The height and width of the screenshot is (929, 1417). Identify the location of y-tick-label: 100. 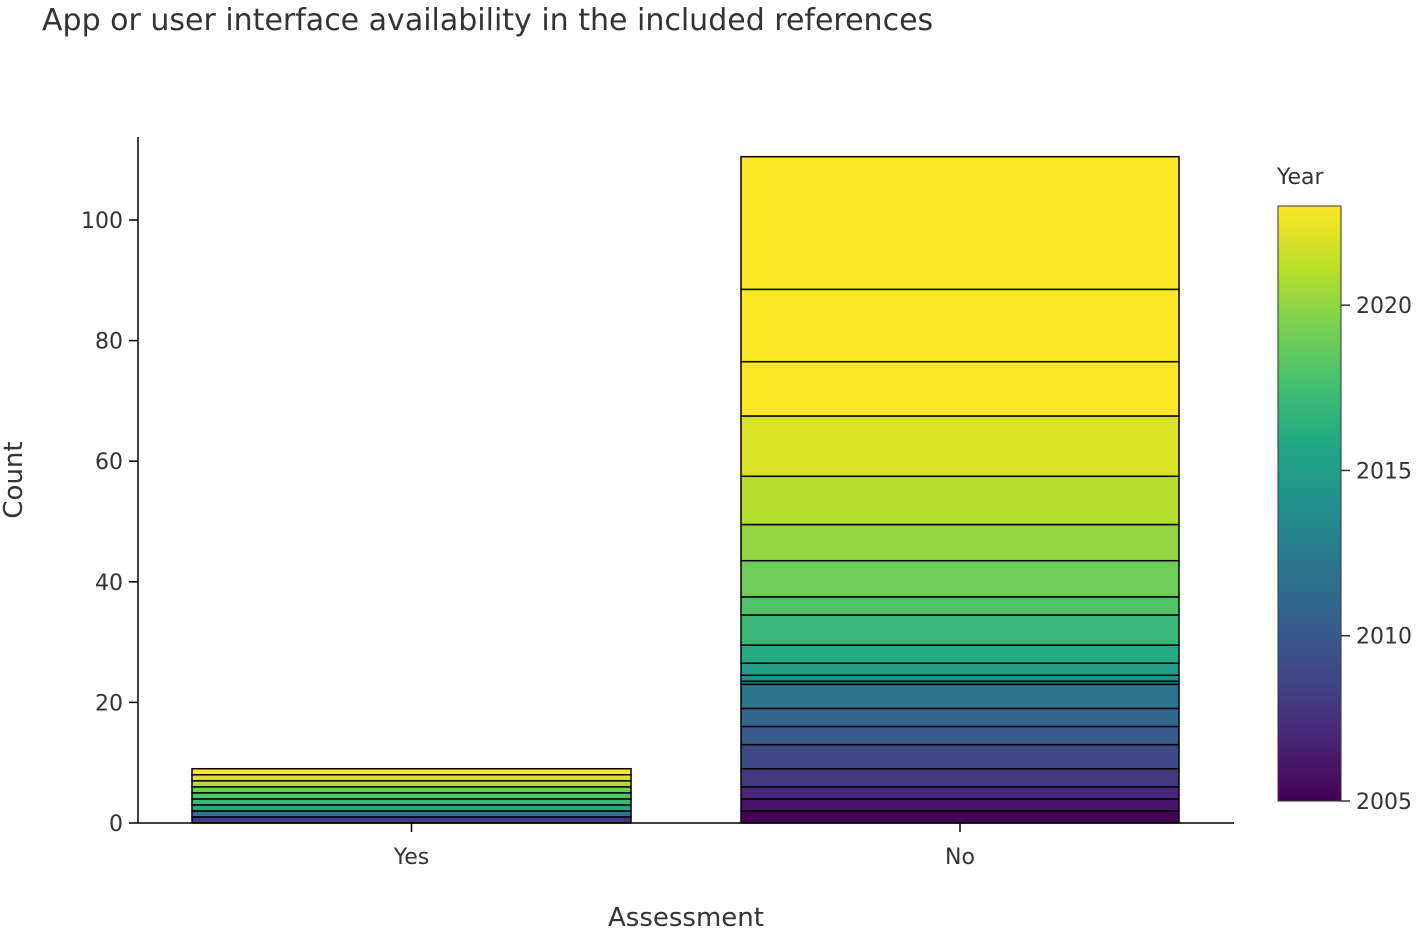
(102, 221).